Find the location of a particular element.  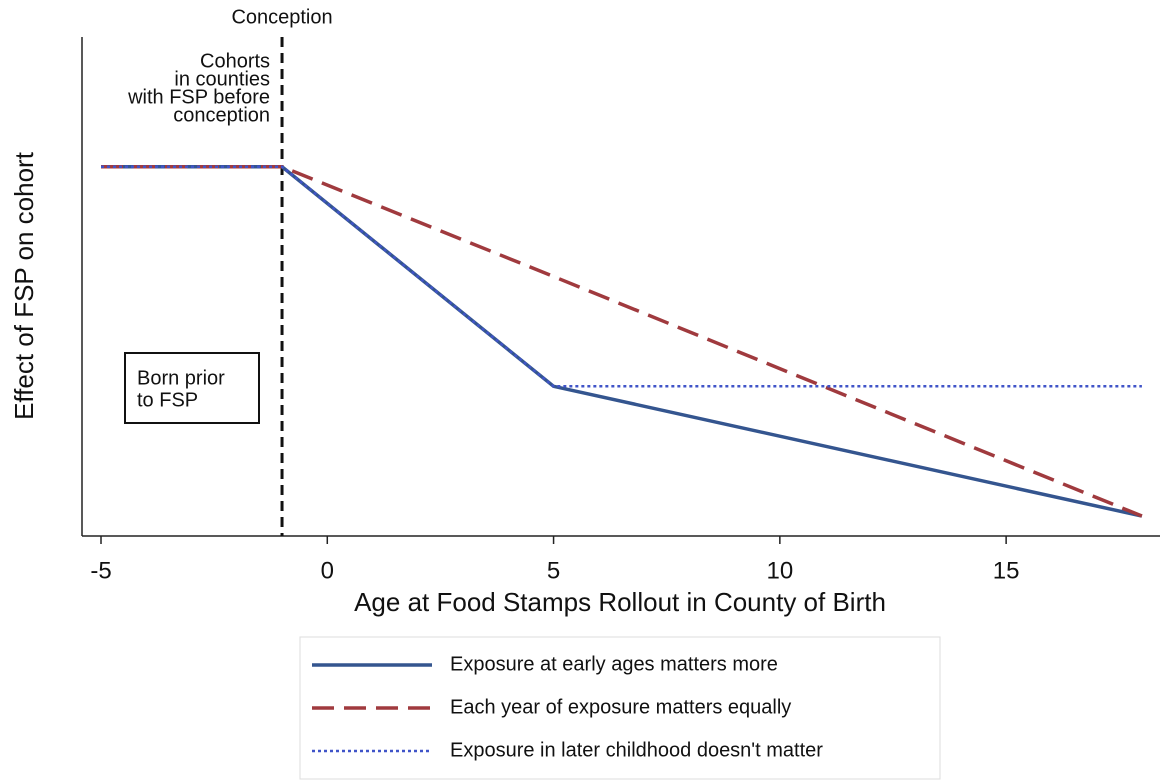

legend-box is located at coordinates (620, 708).